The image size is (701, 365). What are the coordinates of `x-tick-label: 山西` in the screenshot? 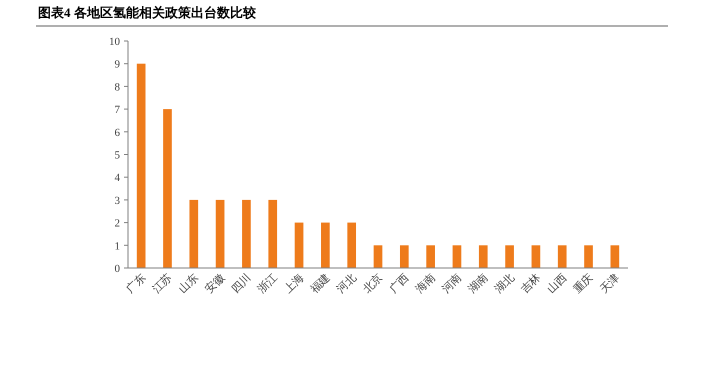 It's located at (557, 283).